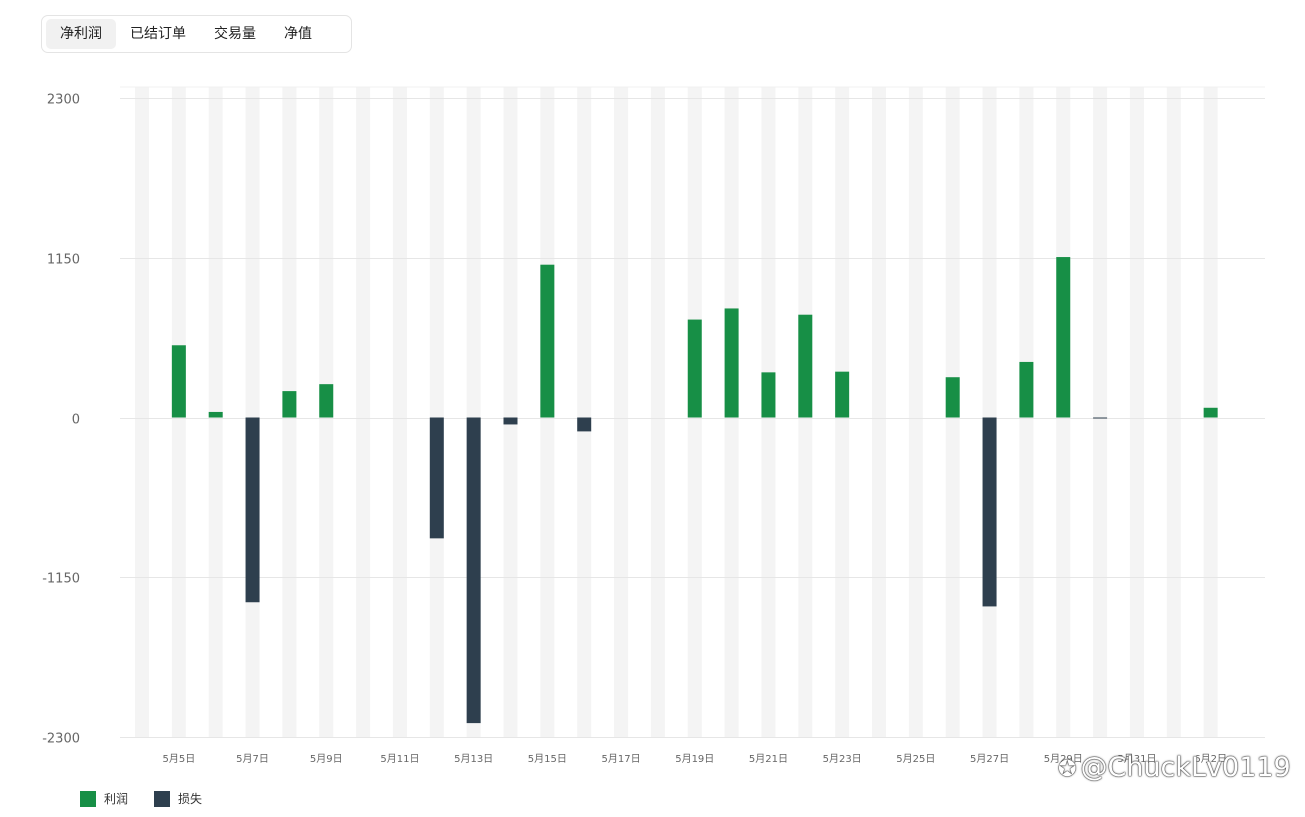  What do you see at coordinates (1063, 759) in the screenshot?
I see `x-tick-label: 5月29日` at bounding box center [1063, 759].